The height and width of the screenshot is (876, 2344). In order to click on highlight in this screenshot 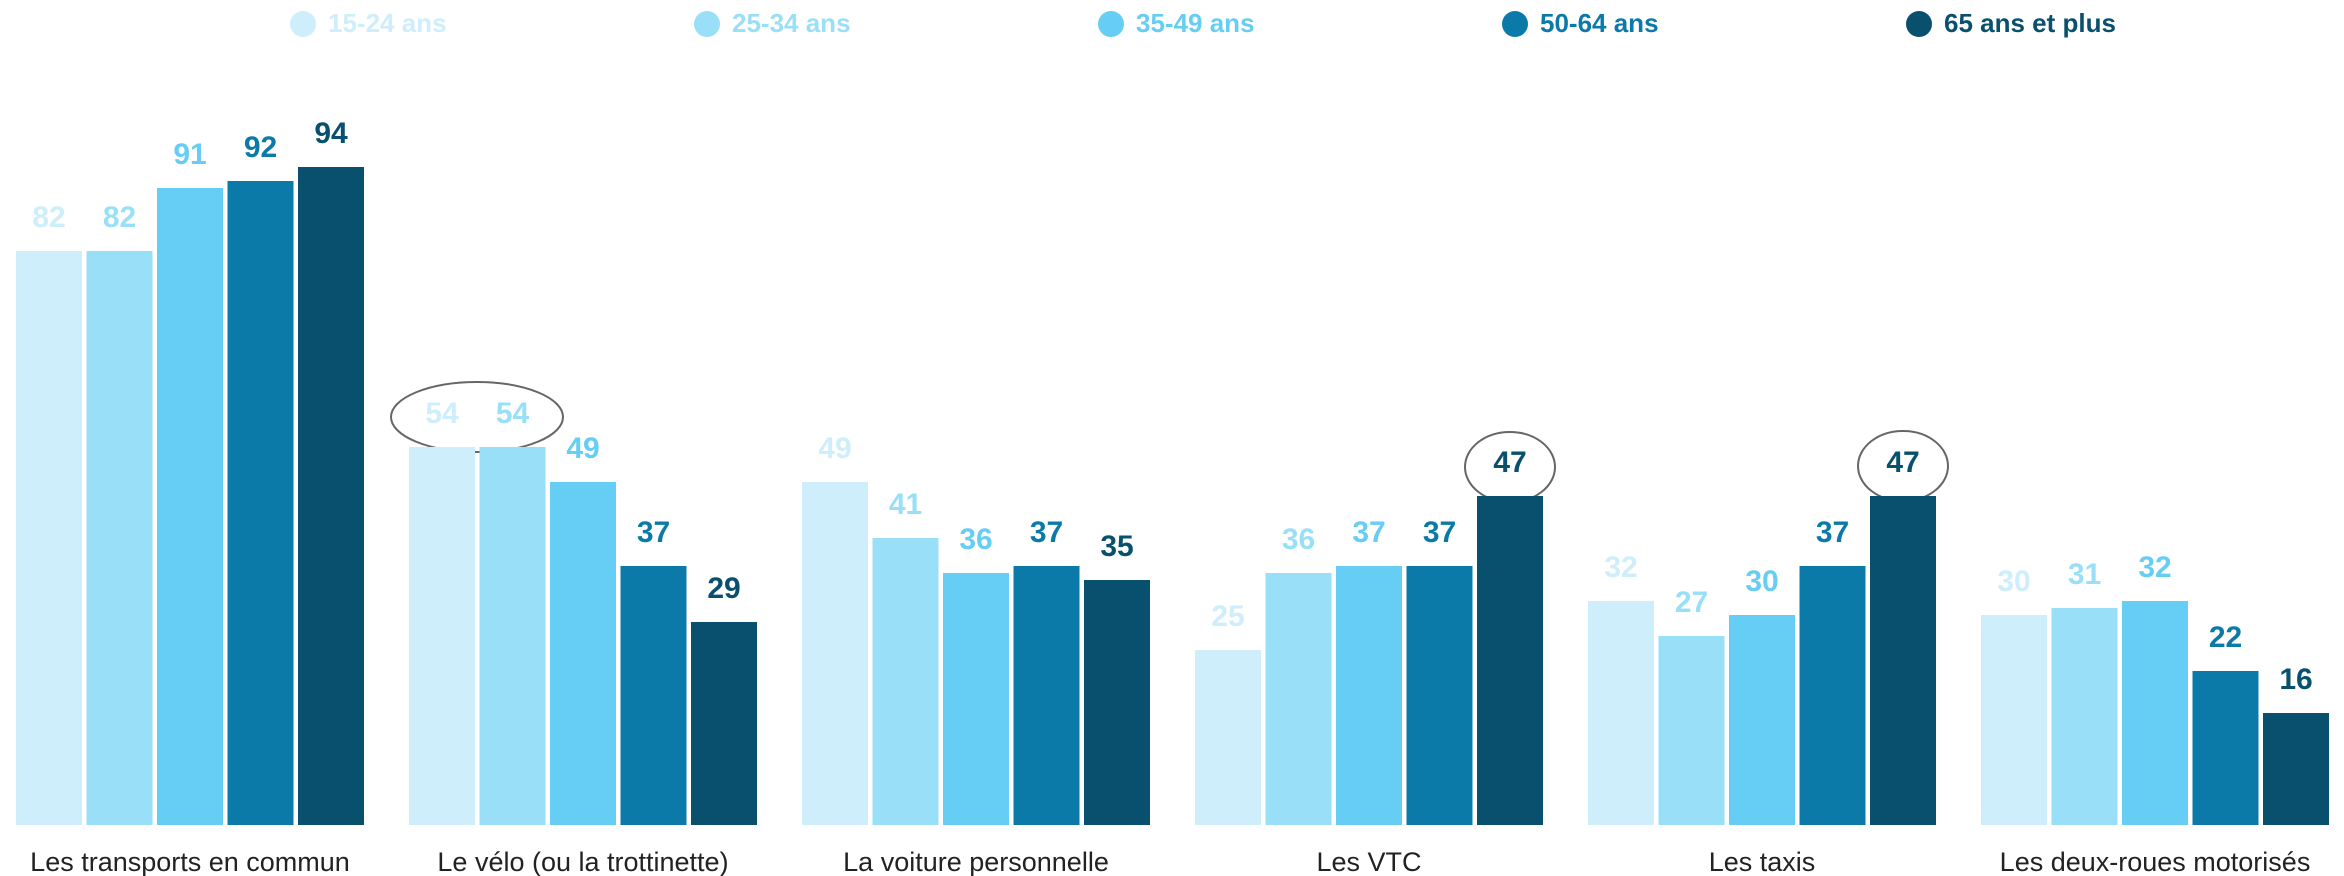, I will do `click(477, 417)`.